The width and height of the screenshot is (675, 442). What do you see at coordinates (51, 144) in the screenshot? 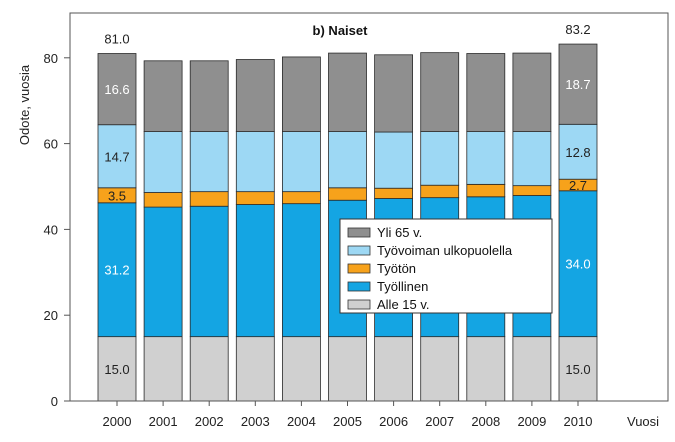
I see `y-tick-label: 60` at bounding box center [51, 144].